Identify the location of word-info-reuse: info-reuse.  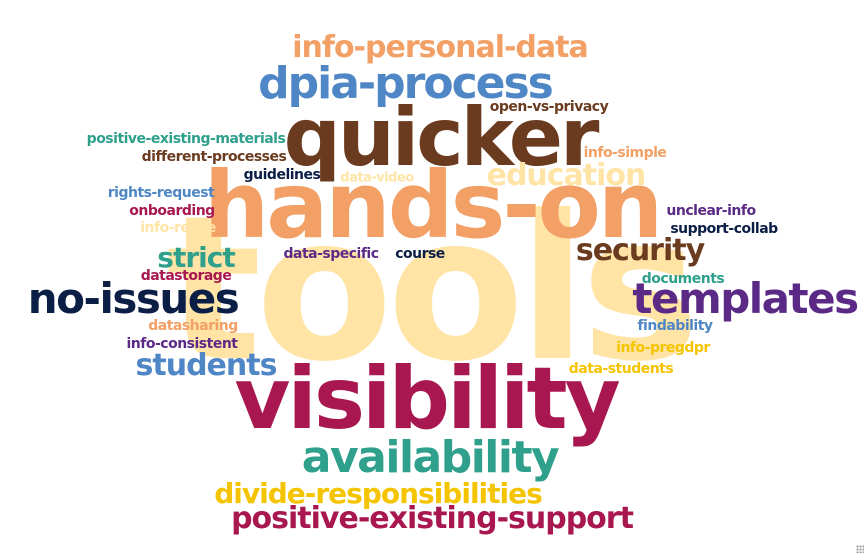
(178, 228).